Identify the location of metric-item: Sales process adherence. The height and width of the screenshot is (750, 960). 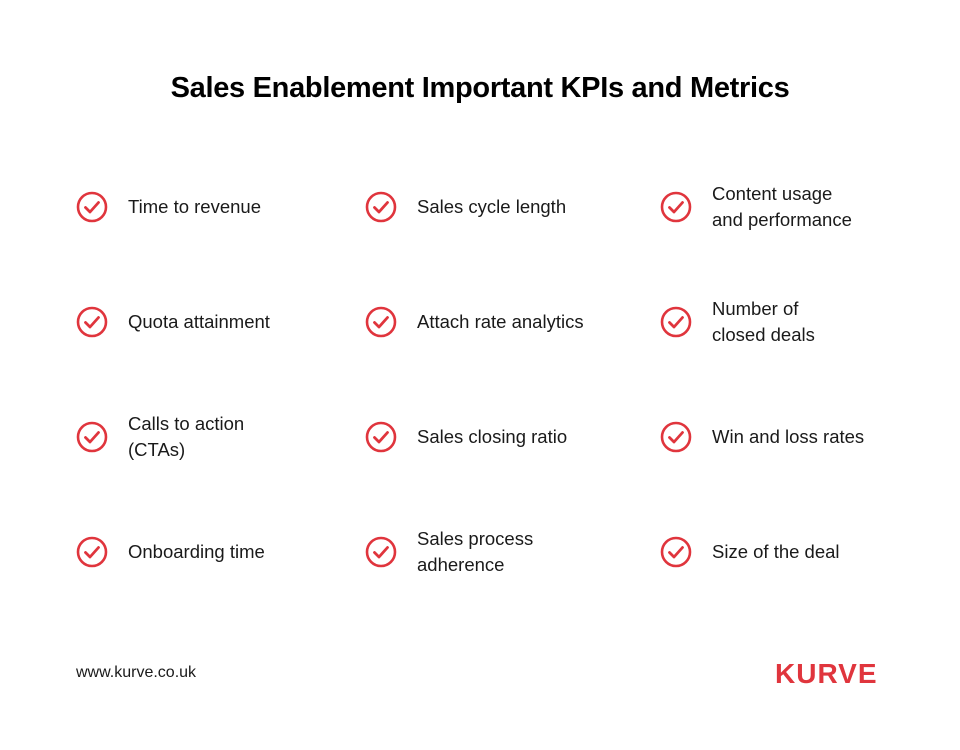
(500, 552).